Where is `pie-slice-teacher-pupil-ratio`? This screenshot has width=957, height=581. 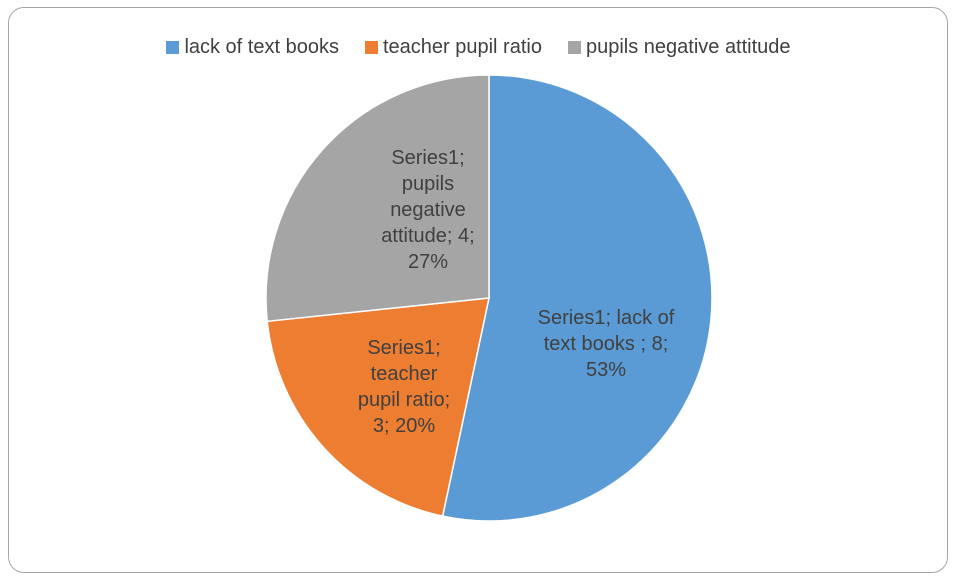
pie-slice-teacher-pupil-ratio is located at coordinates (378, 407).